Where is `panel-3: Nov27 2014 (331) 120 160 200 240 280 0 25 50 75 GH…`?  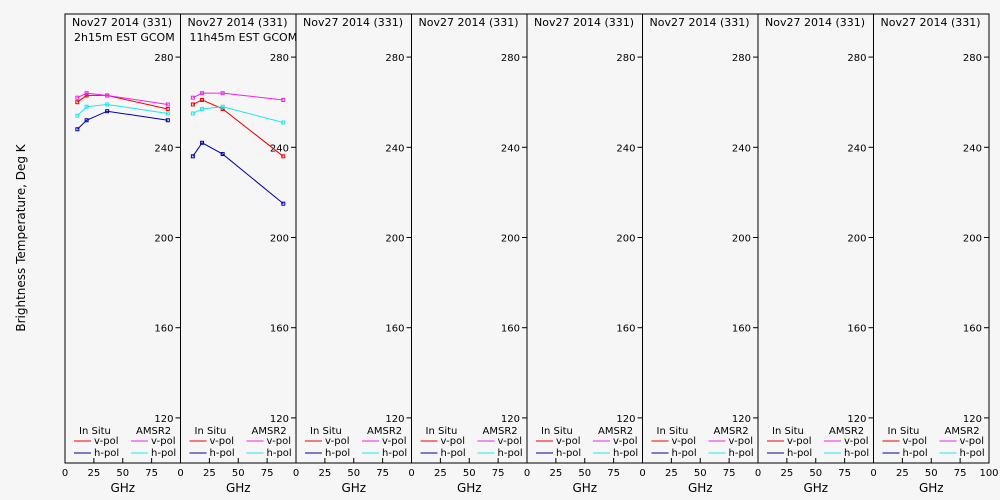 panel-3: Nov27 2014 (331) 120 160 200 240 280 0 25 50 75 GH… is located at coordinates (352, 254).